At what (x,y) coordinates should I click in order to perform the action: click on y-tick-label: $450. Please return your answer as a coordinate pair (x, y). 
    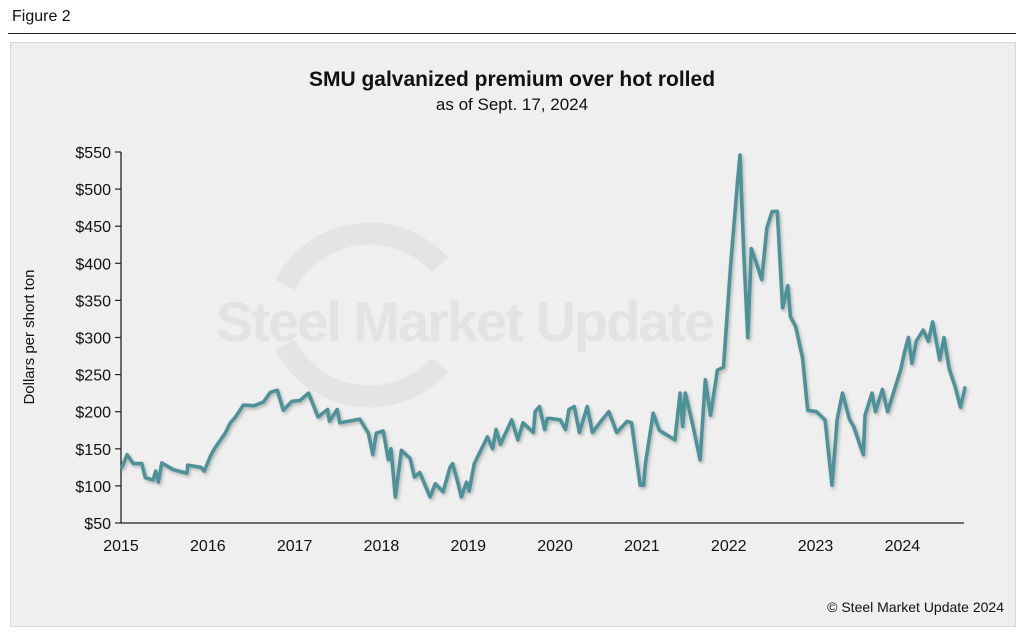
    Looking at the image, I should click on (93, 227).